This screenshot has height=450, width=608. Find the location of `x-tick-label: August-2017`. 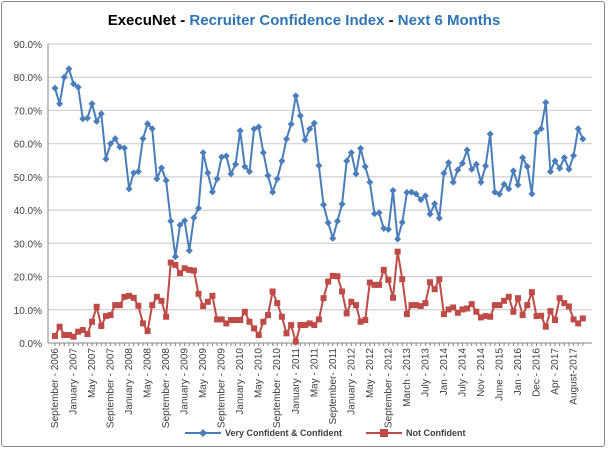

x-tick-label: August-2017 is located at coordinates (574, 376).